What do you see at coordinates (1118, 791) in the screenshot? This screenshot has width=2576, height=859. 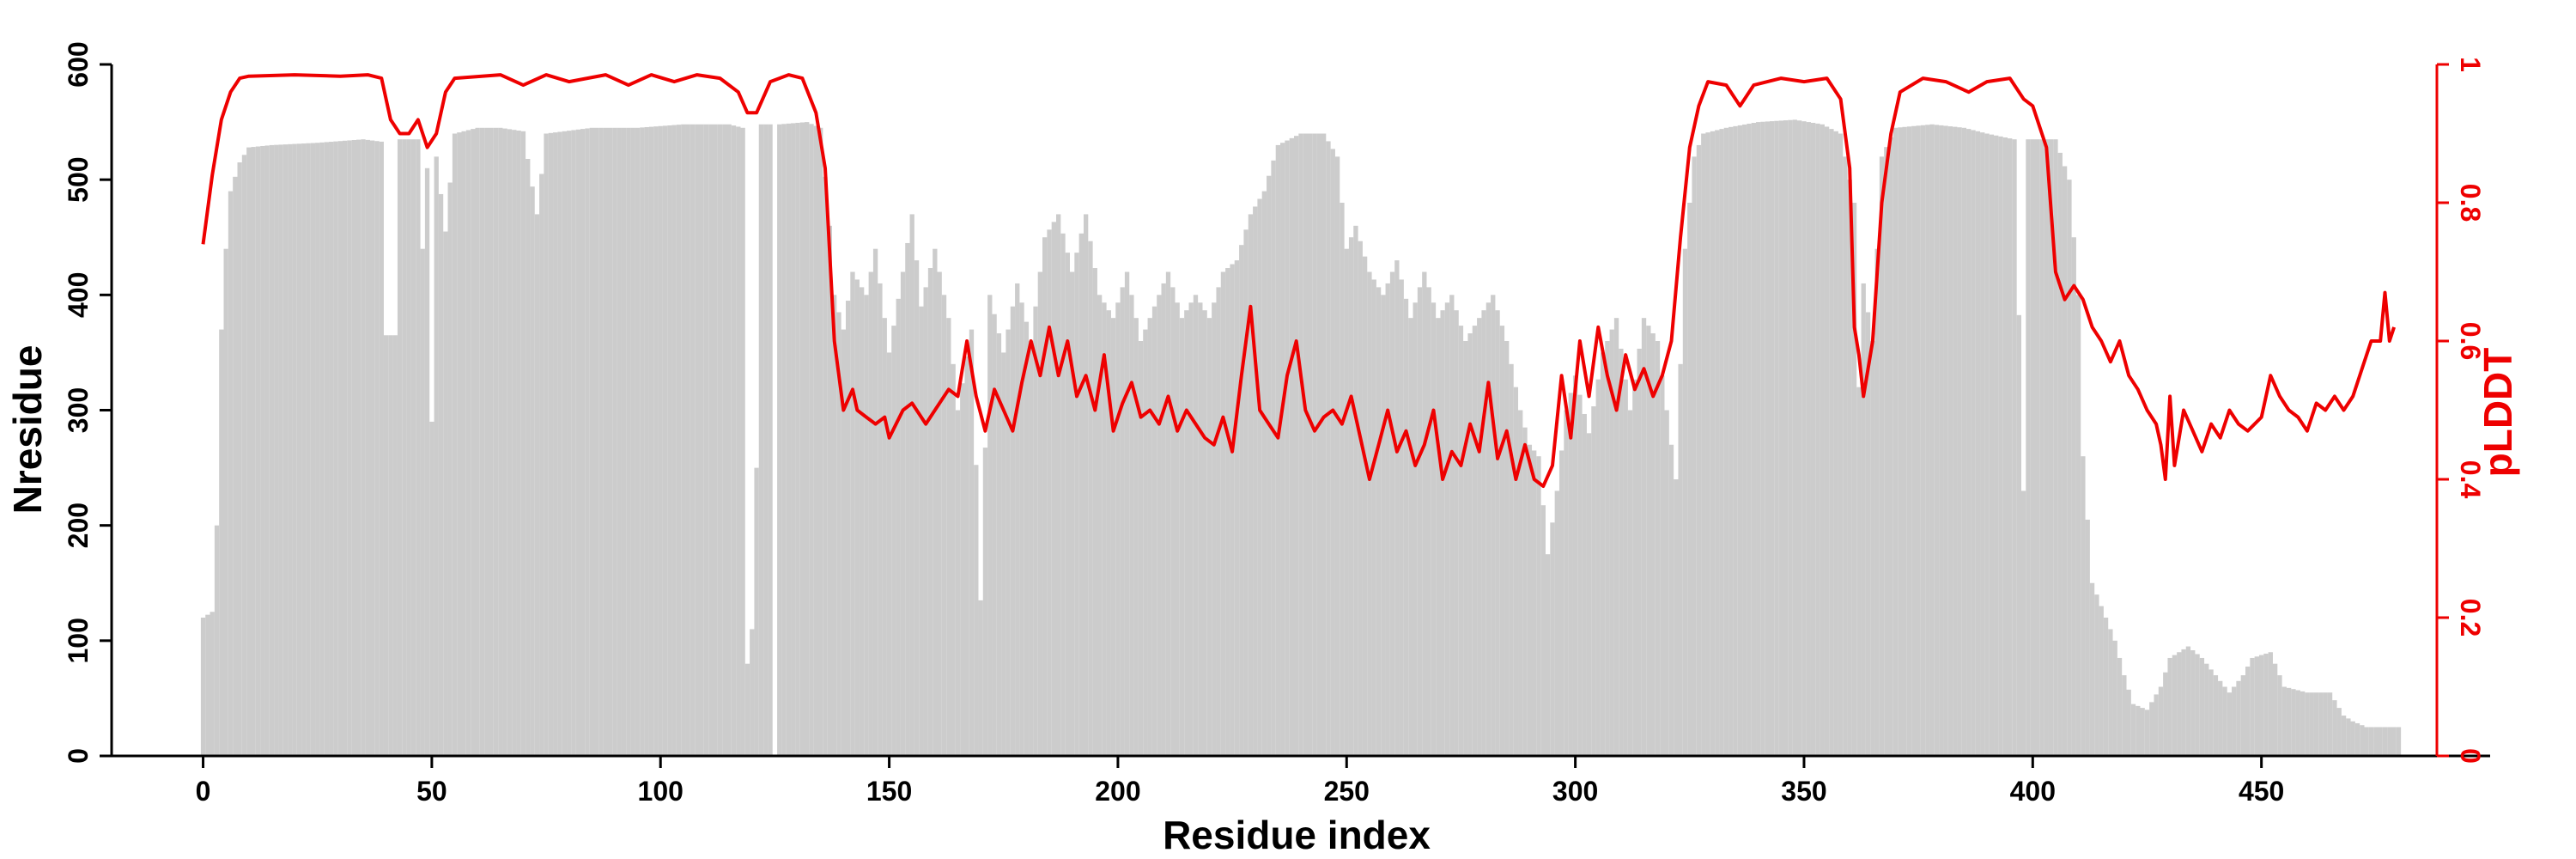 I see `x-tick-label: 200` at bounding box center [1118, 791].